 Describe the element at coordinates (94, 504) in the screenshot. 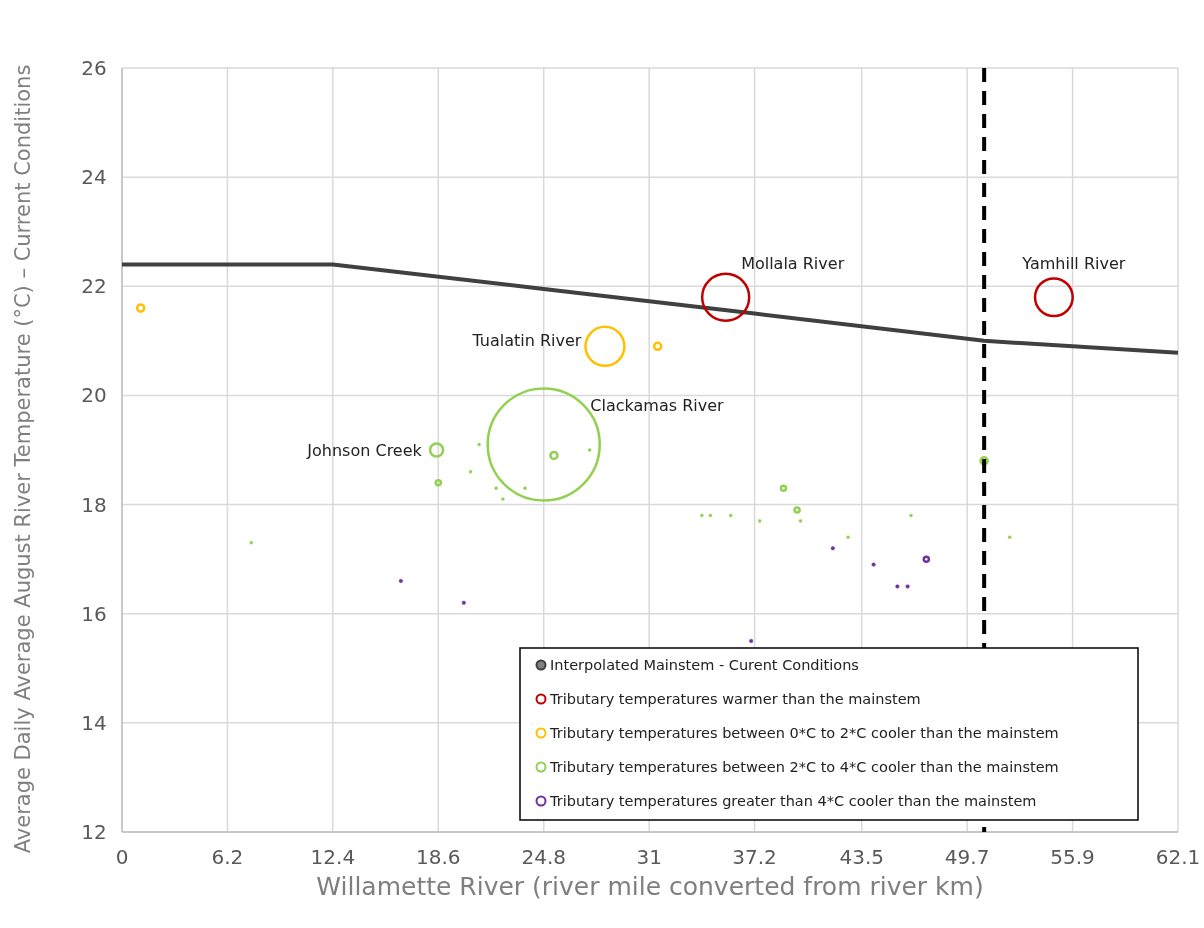

I see `y-tick-label: 18` at that location.